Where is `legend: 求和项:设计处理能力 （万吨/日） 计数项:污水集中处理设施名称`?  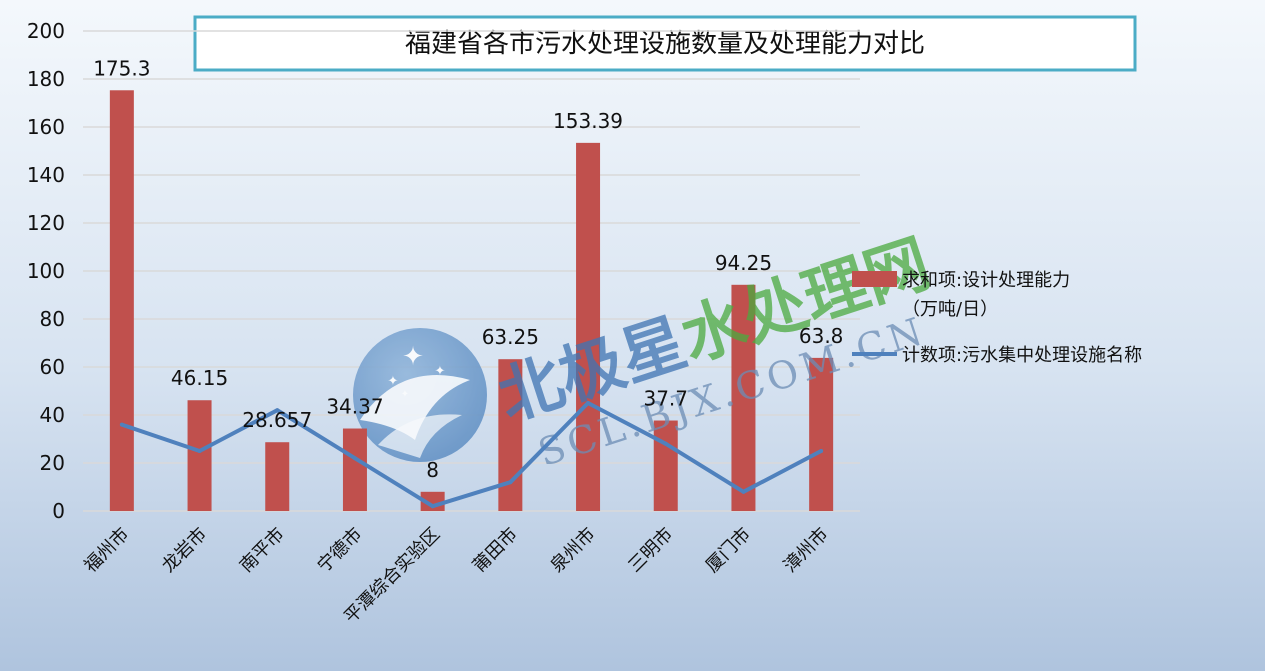
legend: 求和项:设计处理能力 （万吨/日） 计数项:污水集中处理设施名称 is located at coordinates (997, 318).